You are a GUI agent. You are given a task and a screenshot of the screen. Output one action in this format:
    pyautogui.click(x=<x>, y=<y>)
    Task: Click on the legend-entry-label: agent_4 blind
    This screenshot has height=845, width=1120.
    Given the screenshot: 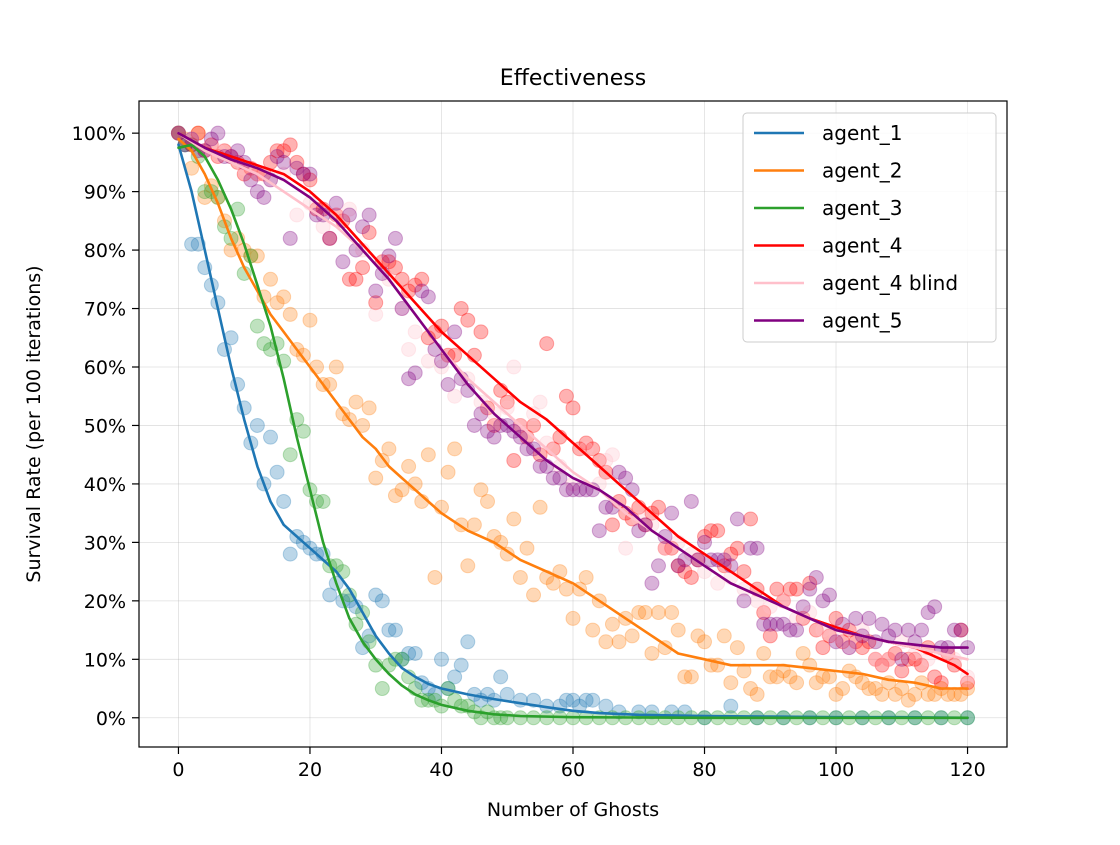 What is the action you would take?
    pyautogui.click(x=890, y=283)
    